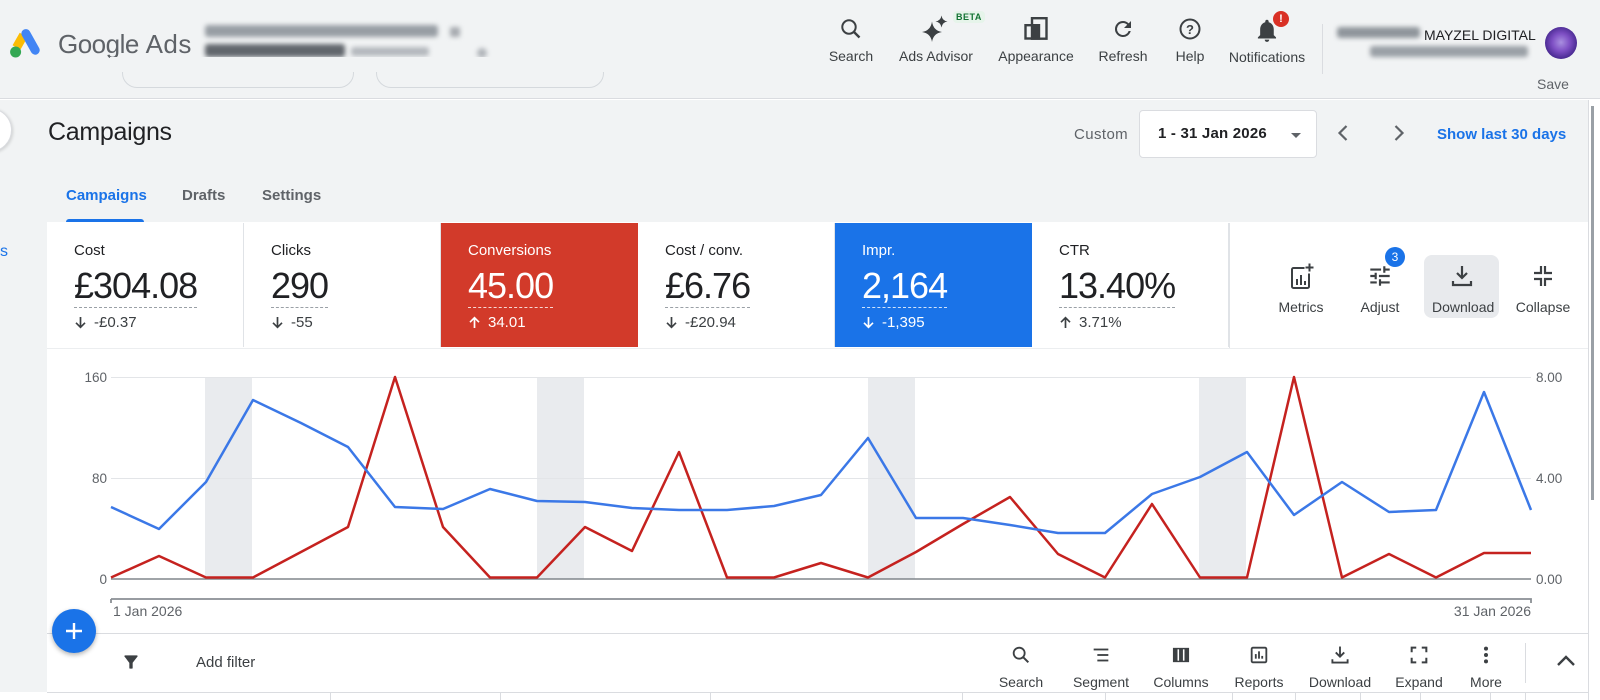  Describe the element at coordinates (1492, 611) in the screenshot. I see `svg-text: 31 Jan 2026` at that location.